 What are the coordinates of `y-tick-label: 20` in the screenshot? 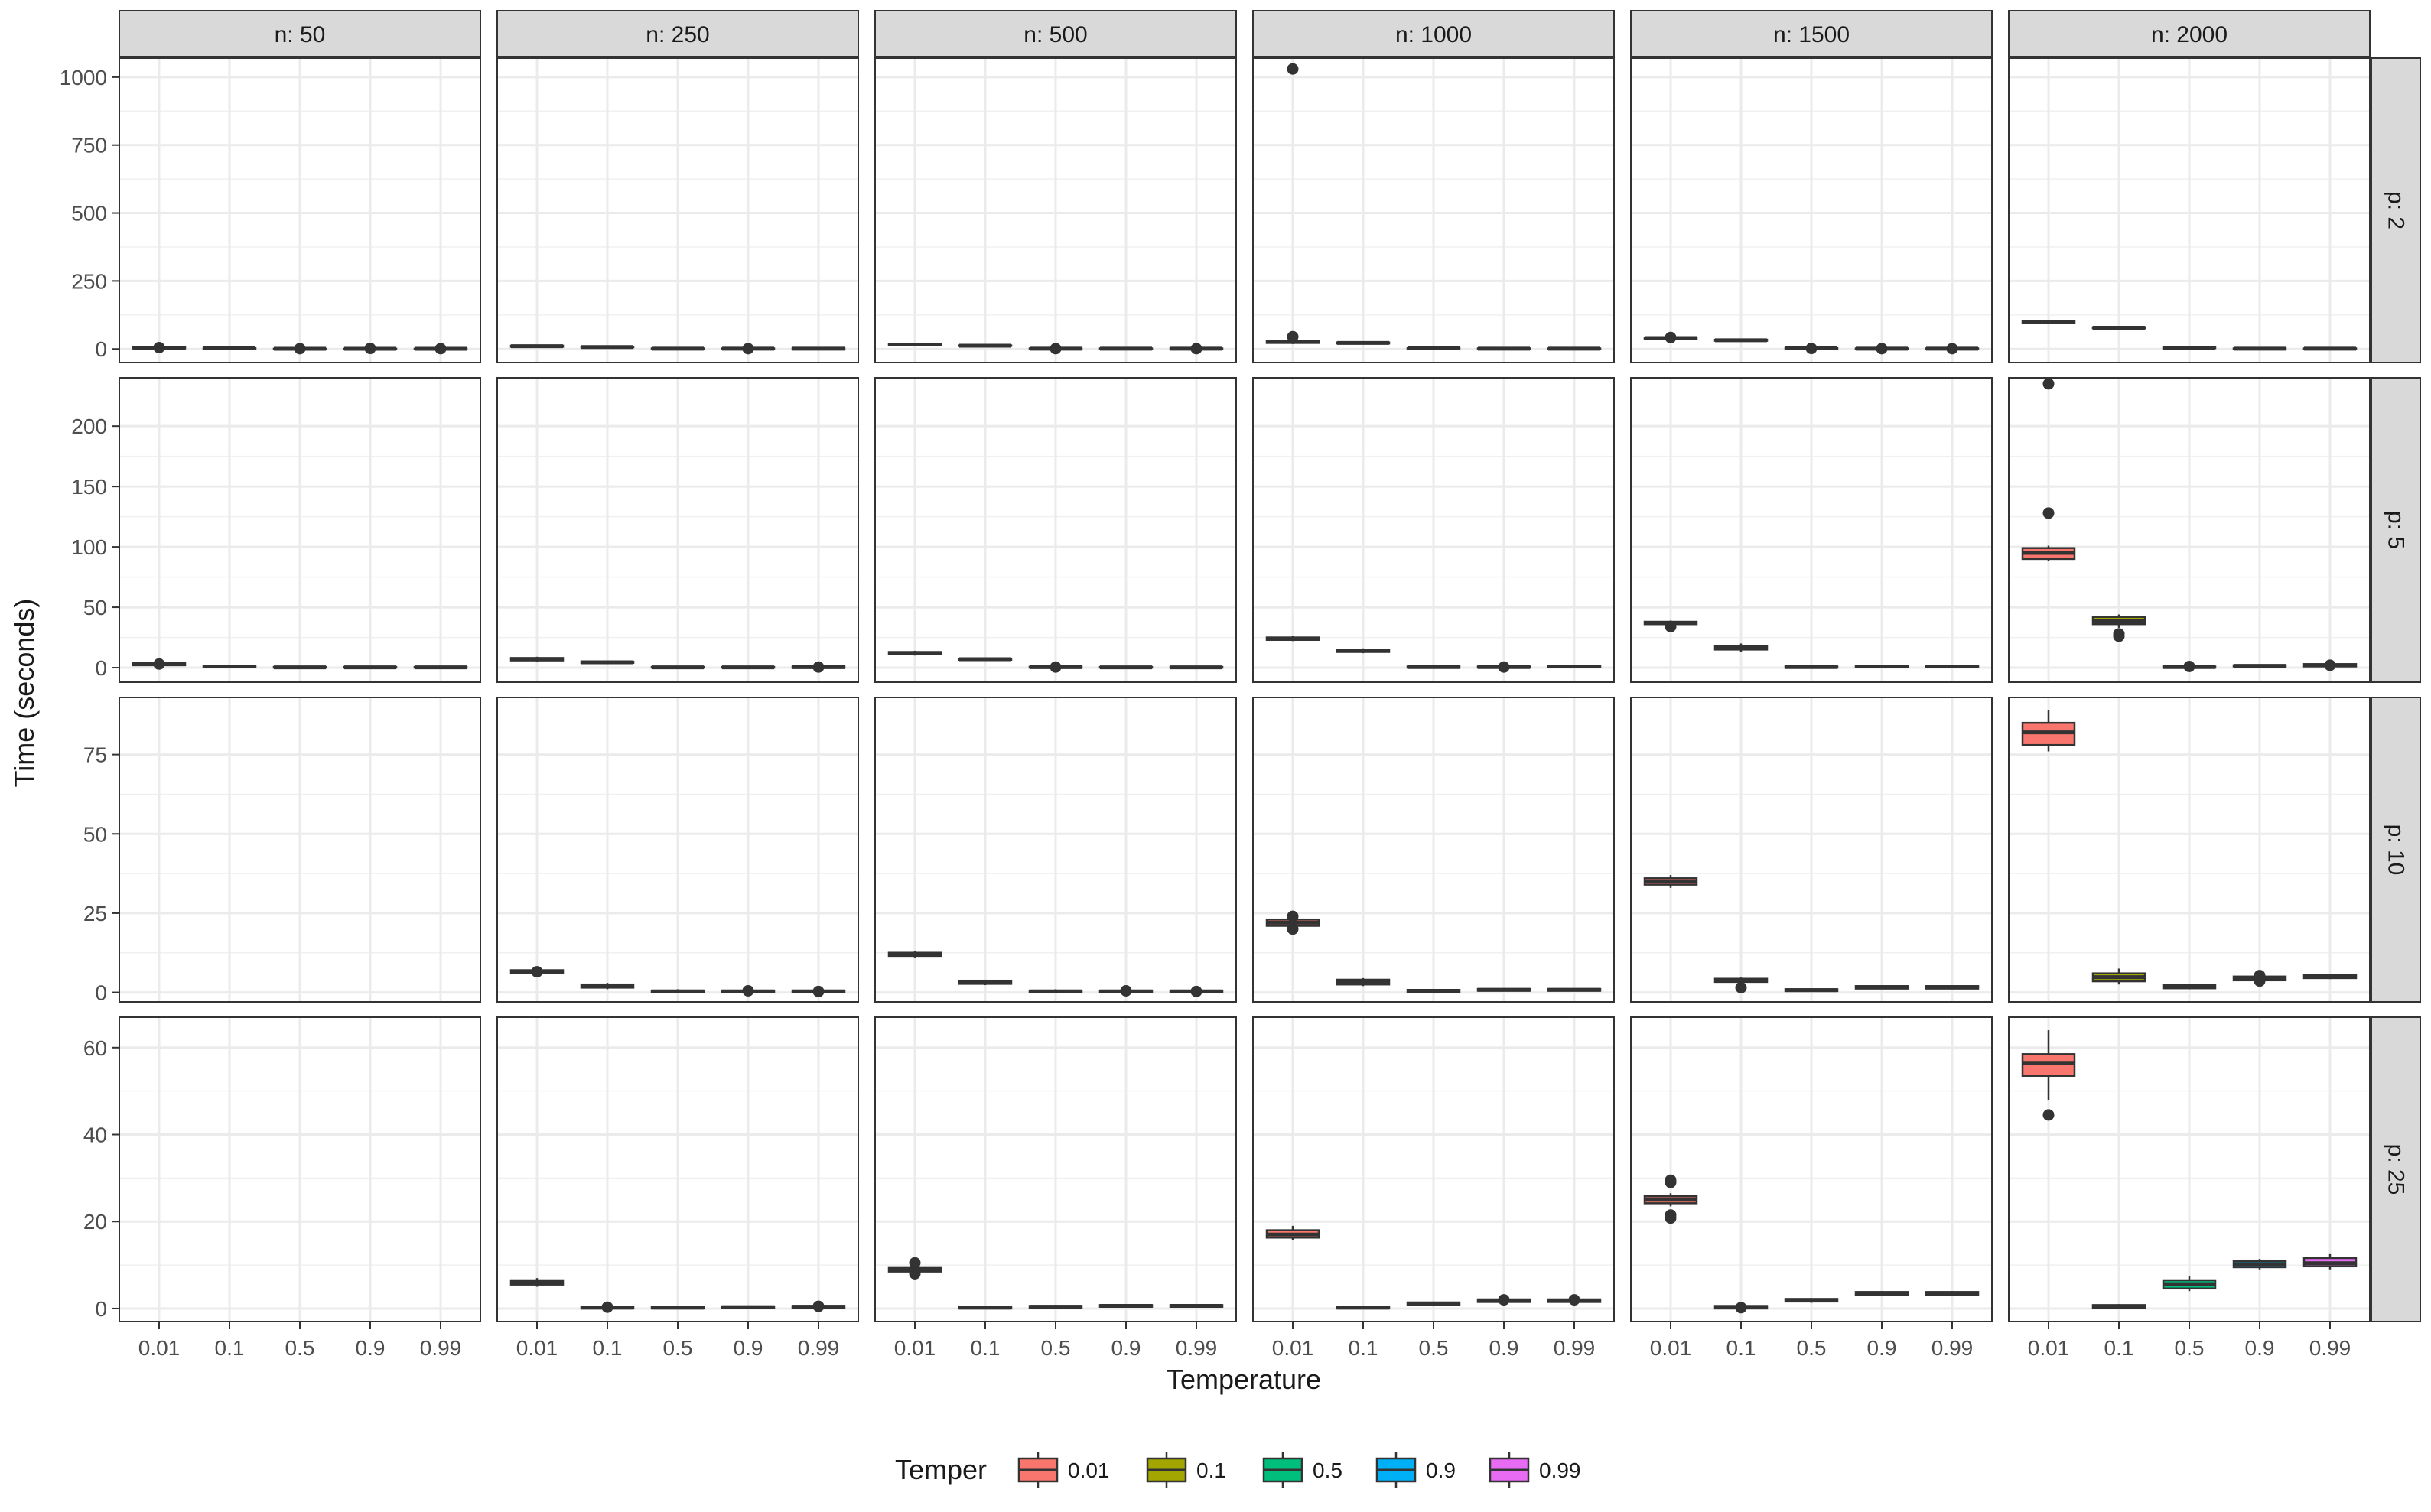 It's located at (95, 1222).